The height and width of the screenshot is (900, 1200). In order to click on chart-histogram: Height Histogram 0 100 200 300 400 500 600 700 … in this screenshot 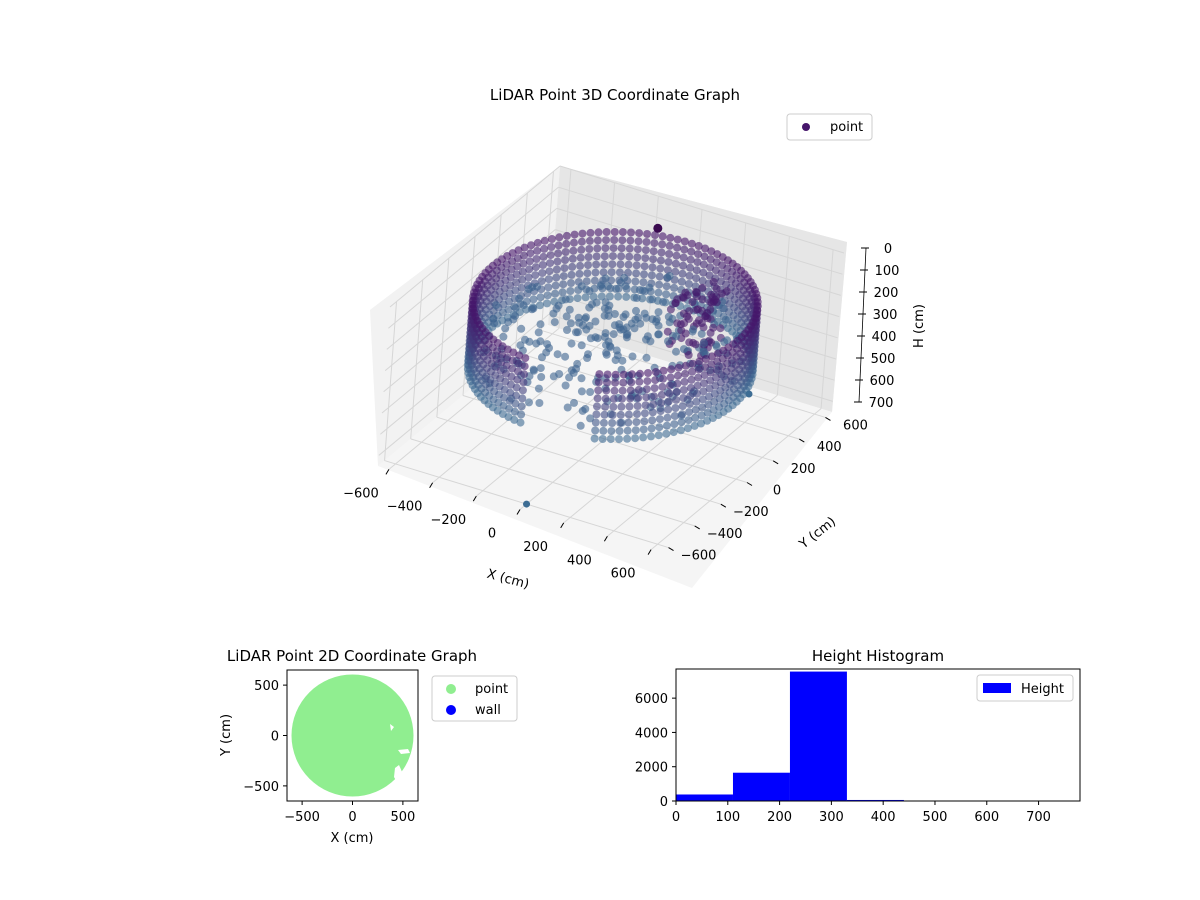, I will do `click(858, 736)`.